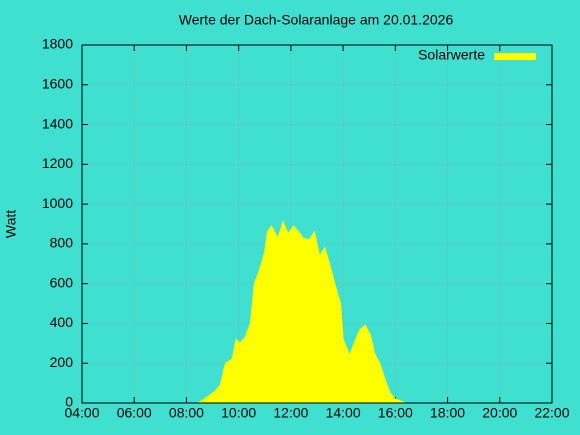 This screenshot has height=435, width=580. I want to click on chart-title: Werte der Dach-Solaranlage am 20.01.2026, so click(316, 20).